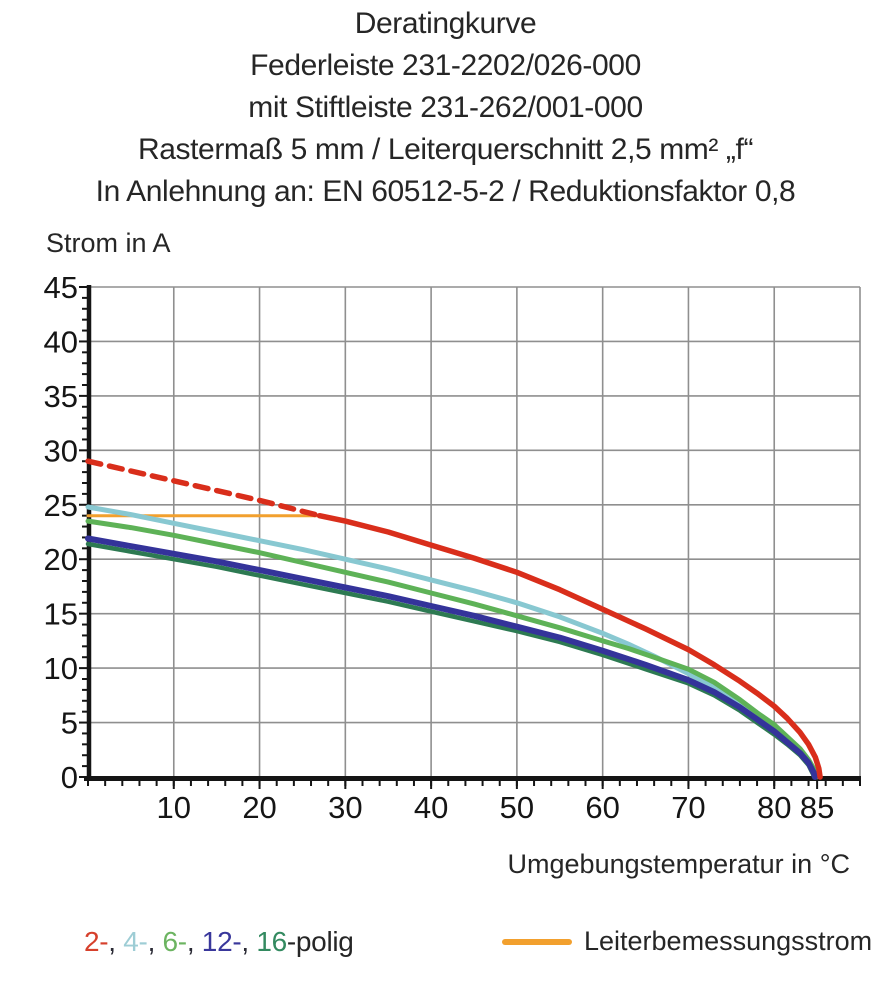 Image resolution: width=891 pixels, height=1000 pixels. I want to click on x-tick-label-60: 60, so click(602, 807).